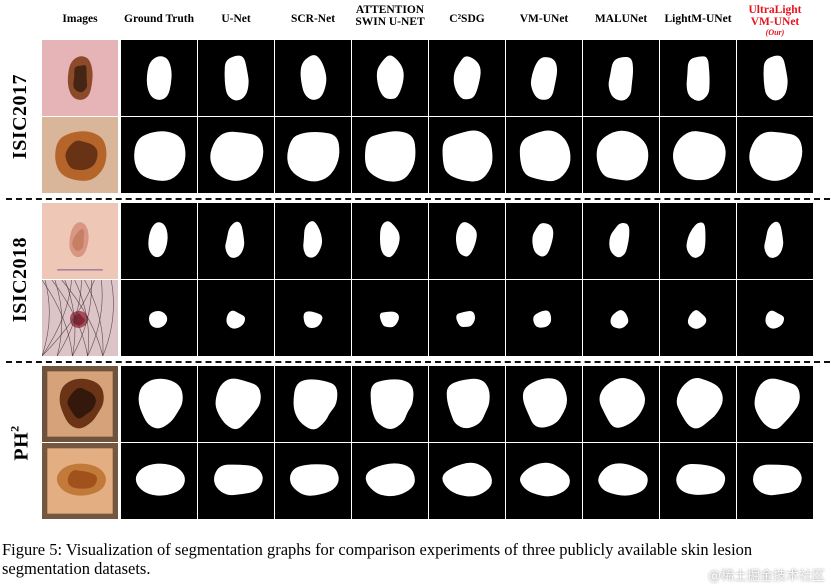  I want to click on column-heading-line: C²SDG, so click(467, 19).